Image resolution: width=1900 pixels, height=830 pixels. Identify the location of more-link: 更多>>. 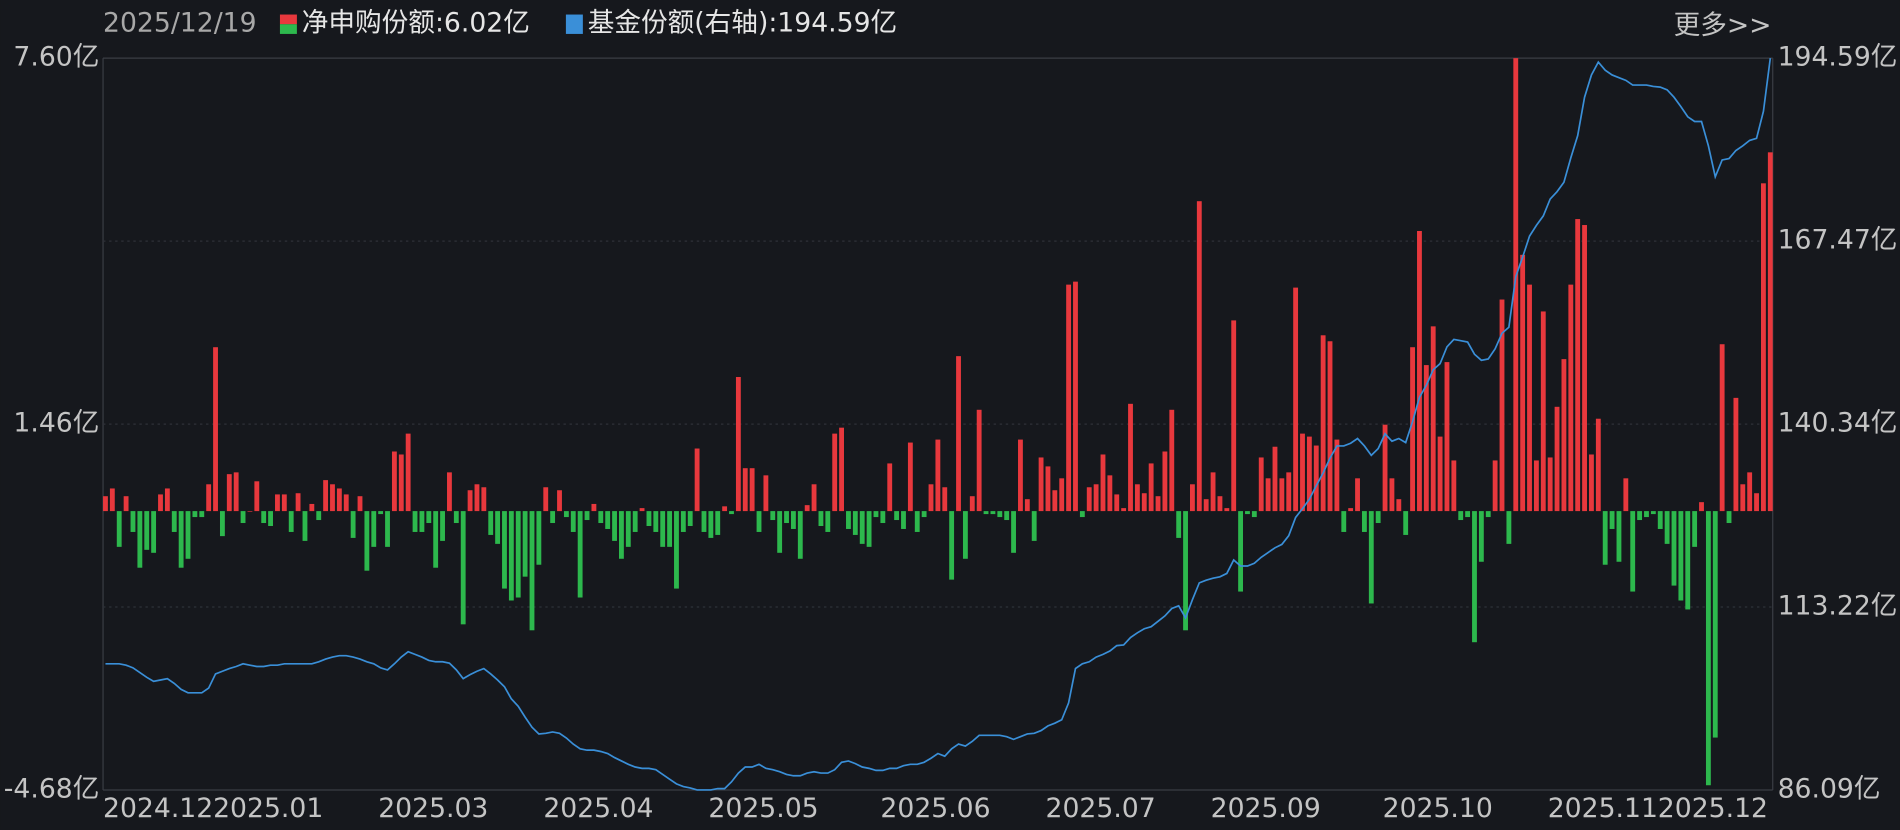
(1723, 25).